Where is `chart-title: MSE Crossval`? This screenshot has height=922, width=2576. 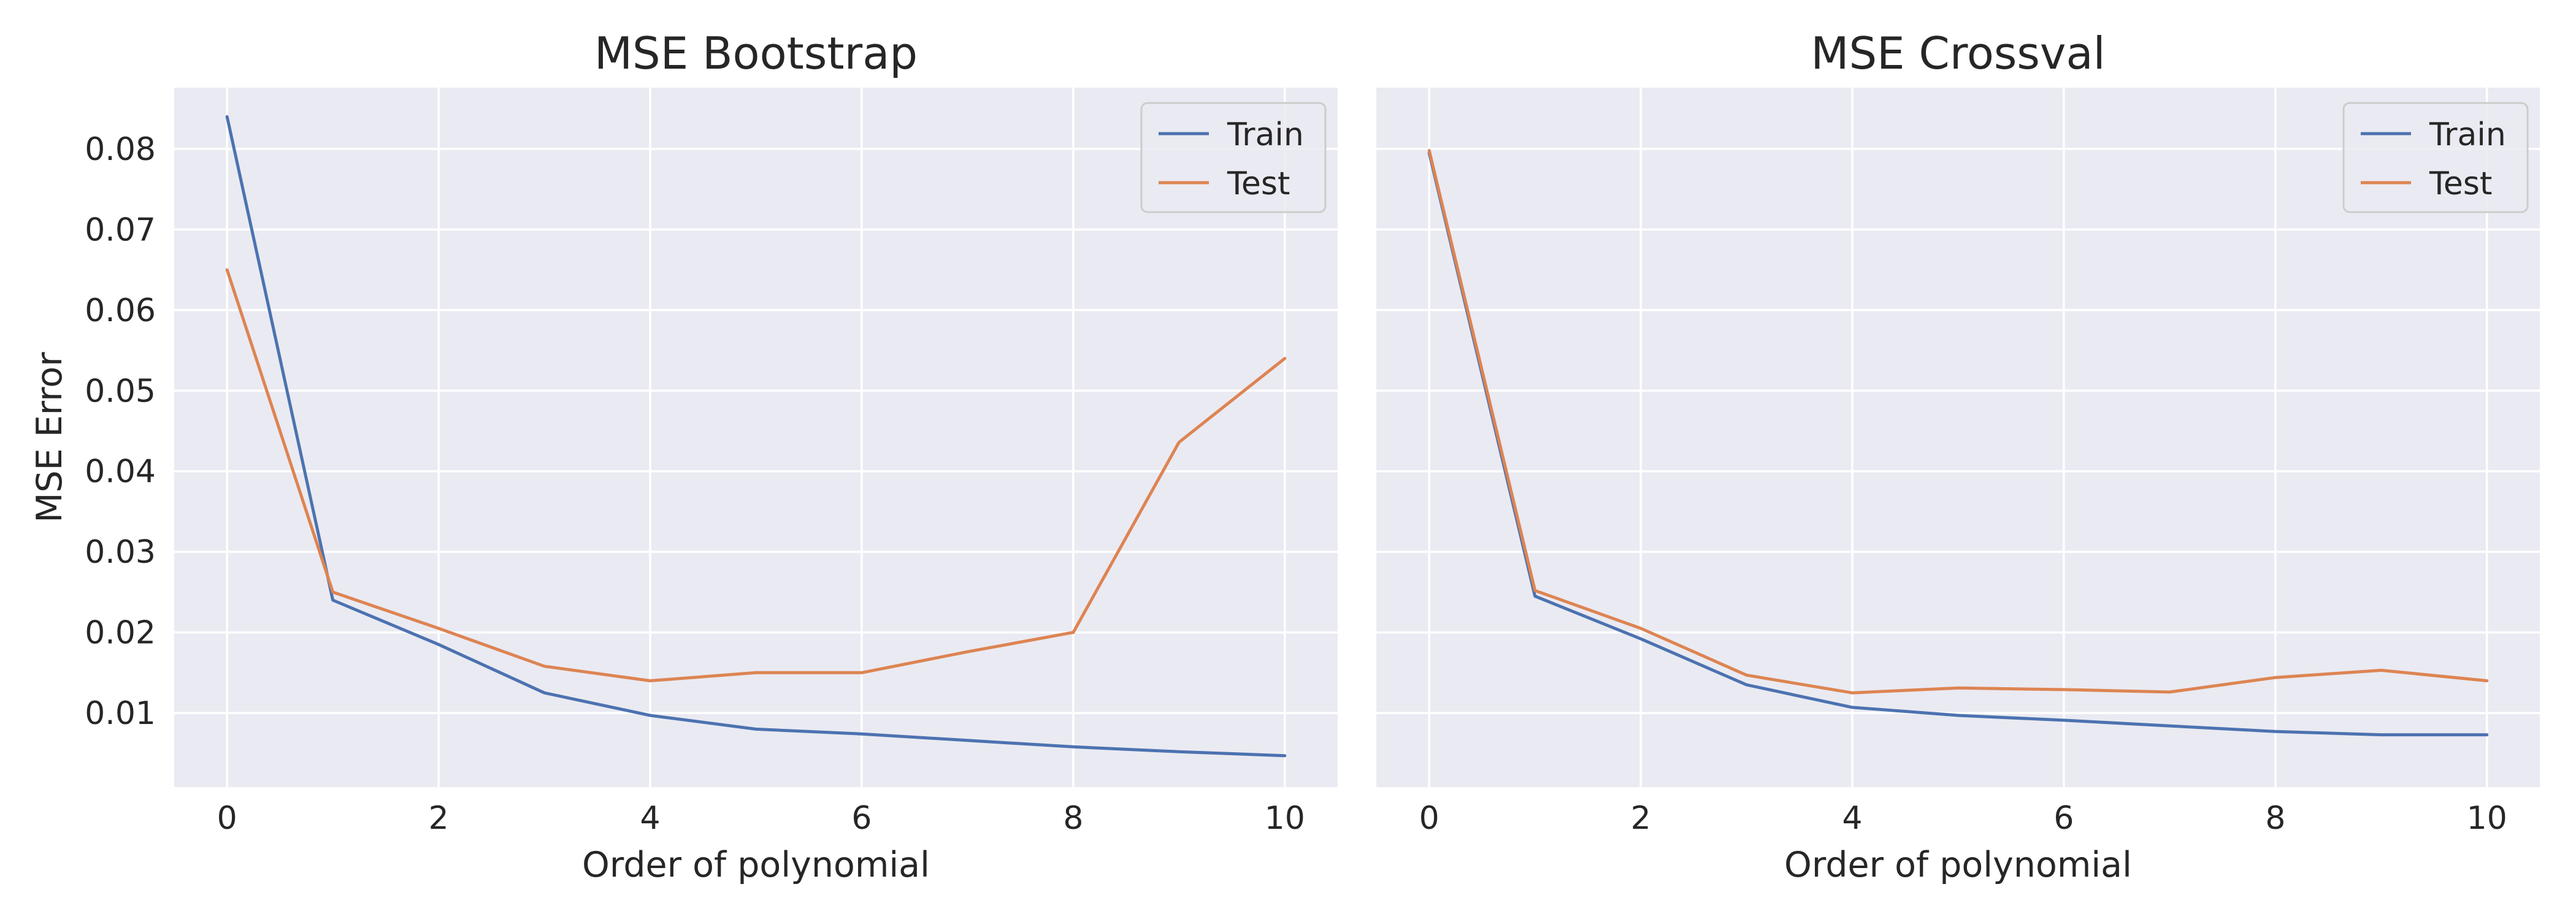 chart-title: MSE Crossval is located at coordinates (1958, 53).